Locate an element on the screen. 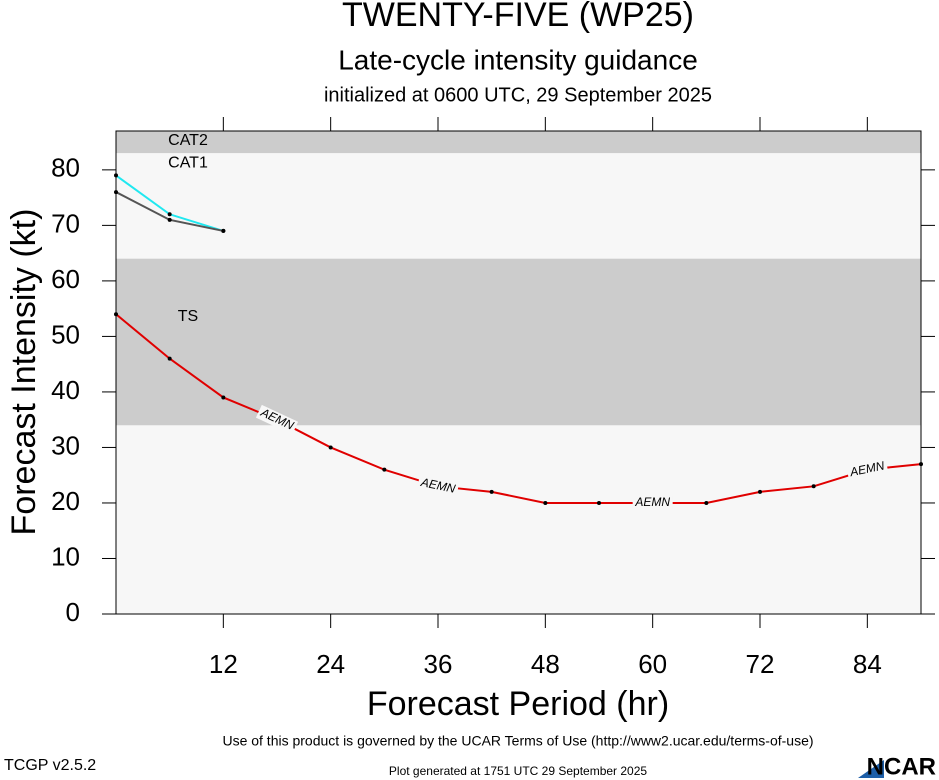 The height and width of the screenshot is (780, 939). y-tick-label: 70 is located at coordinates (65, 223).